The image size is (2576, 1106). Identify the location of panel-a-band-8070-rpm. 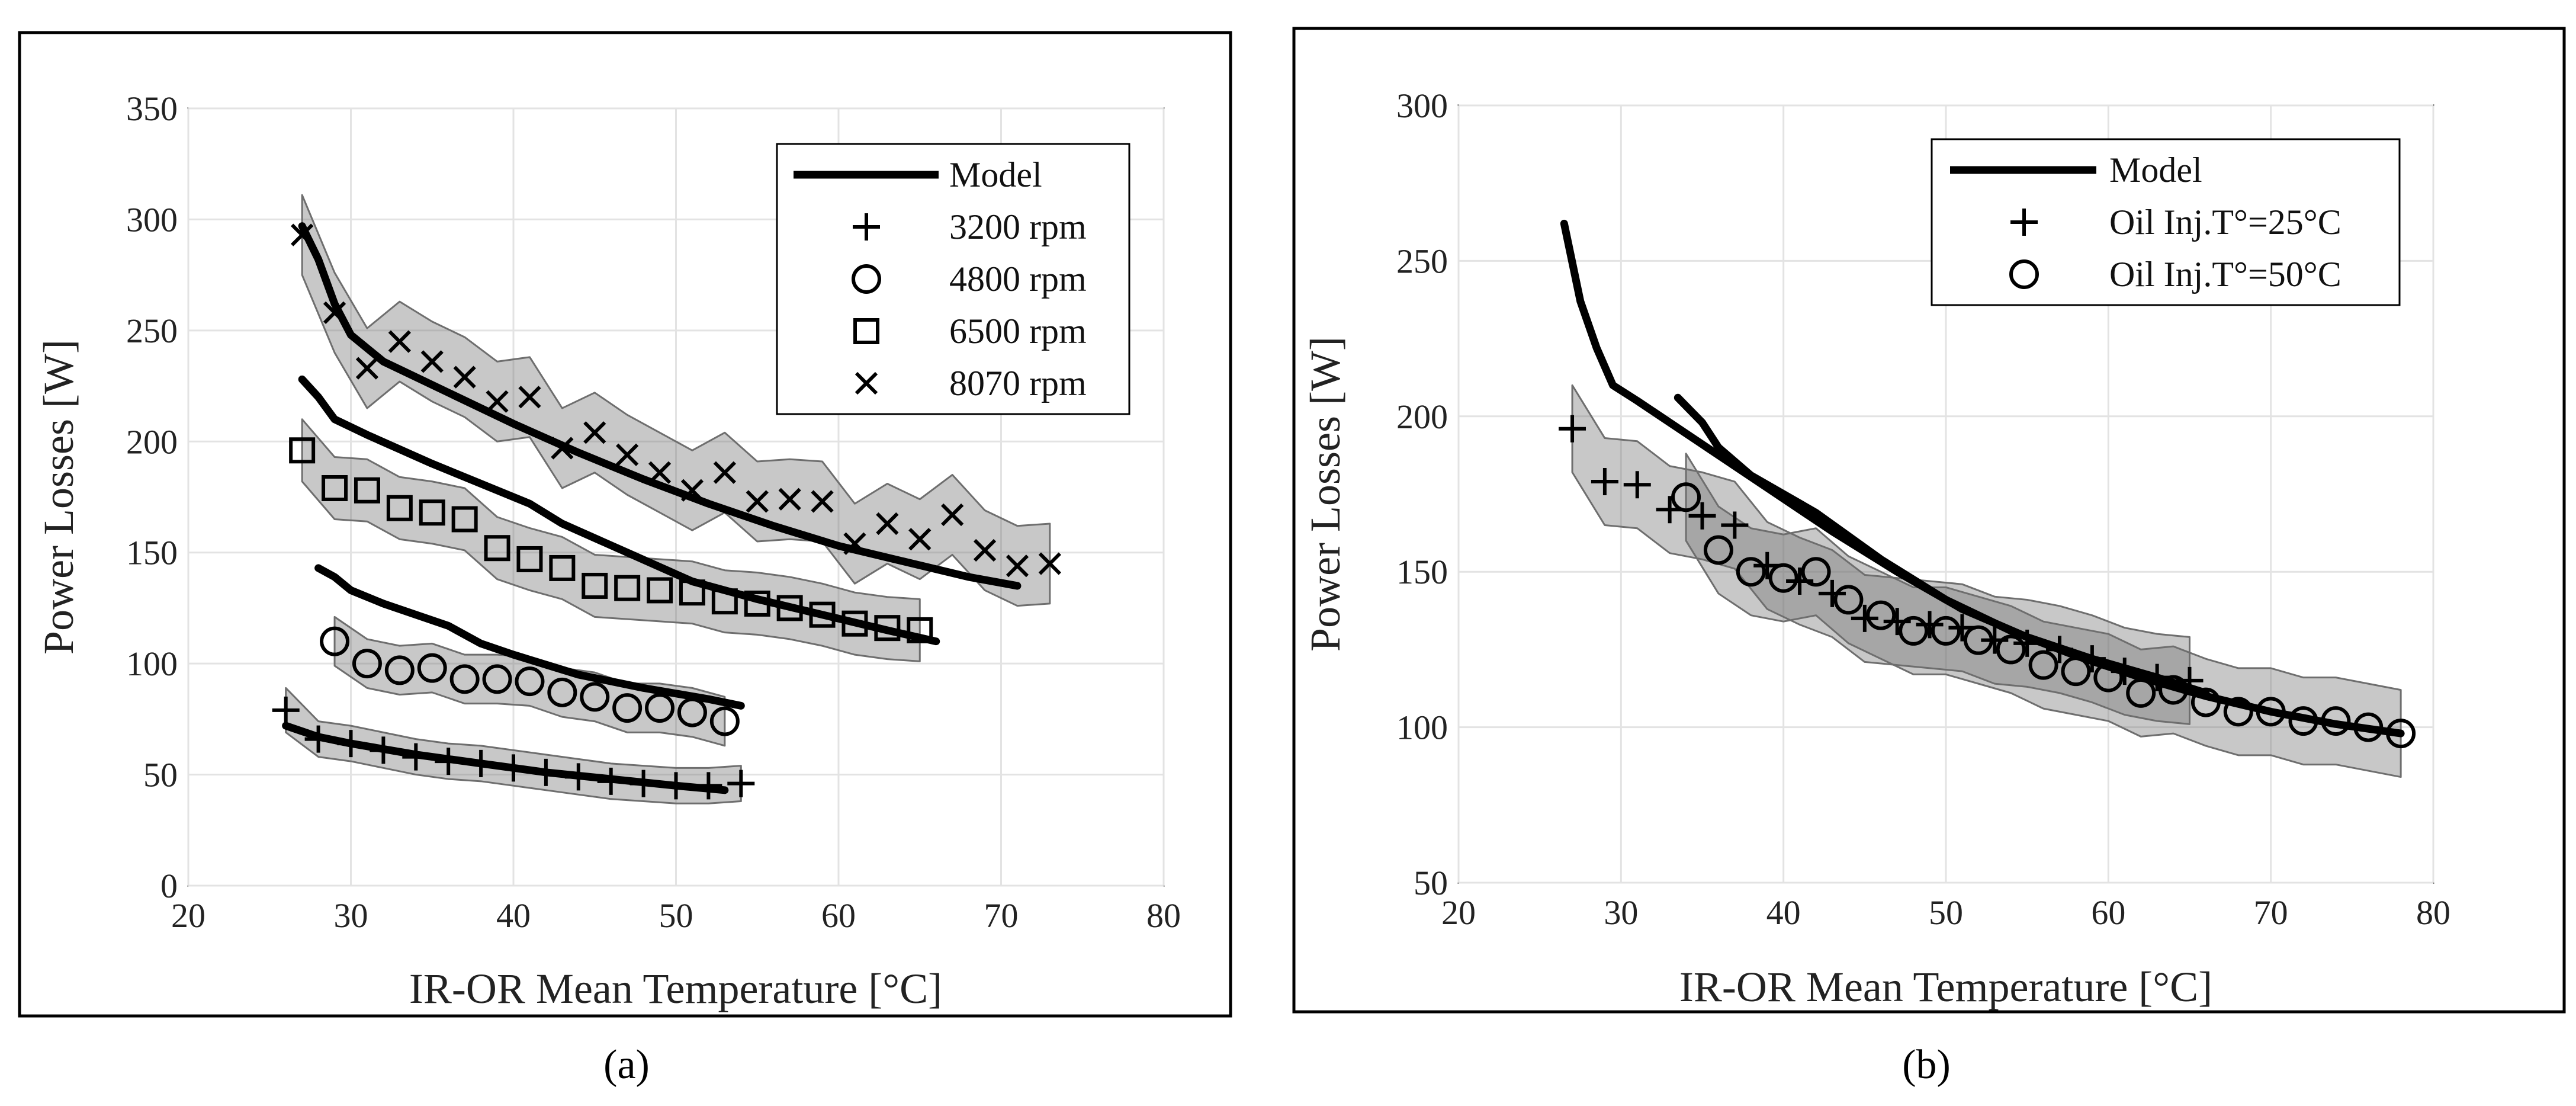
(676, 400).